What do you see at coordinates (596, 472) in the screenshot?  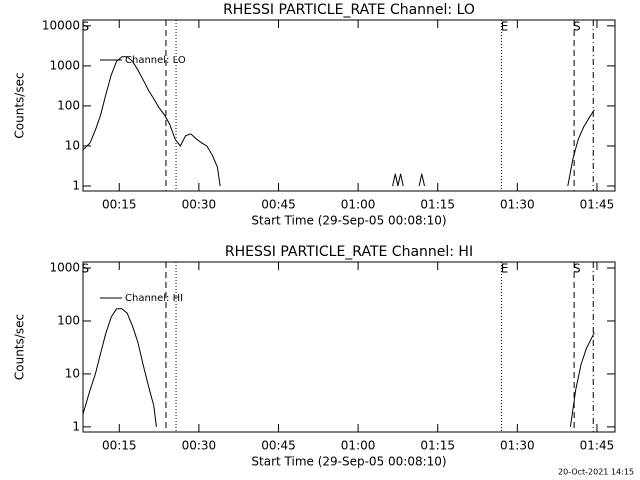 I see `footer-timestamp: 20-Oct-2021 14:15` at bounding box center [596, 472].